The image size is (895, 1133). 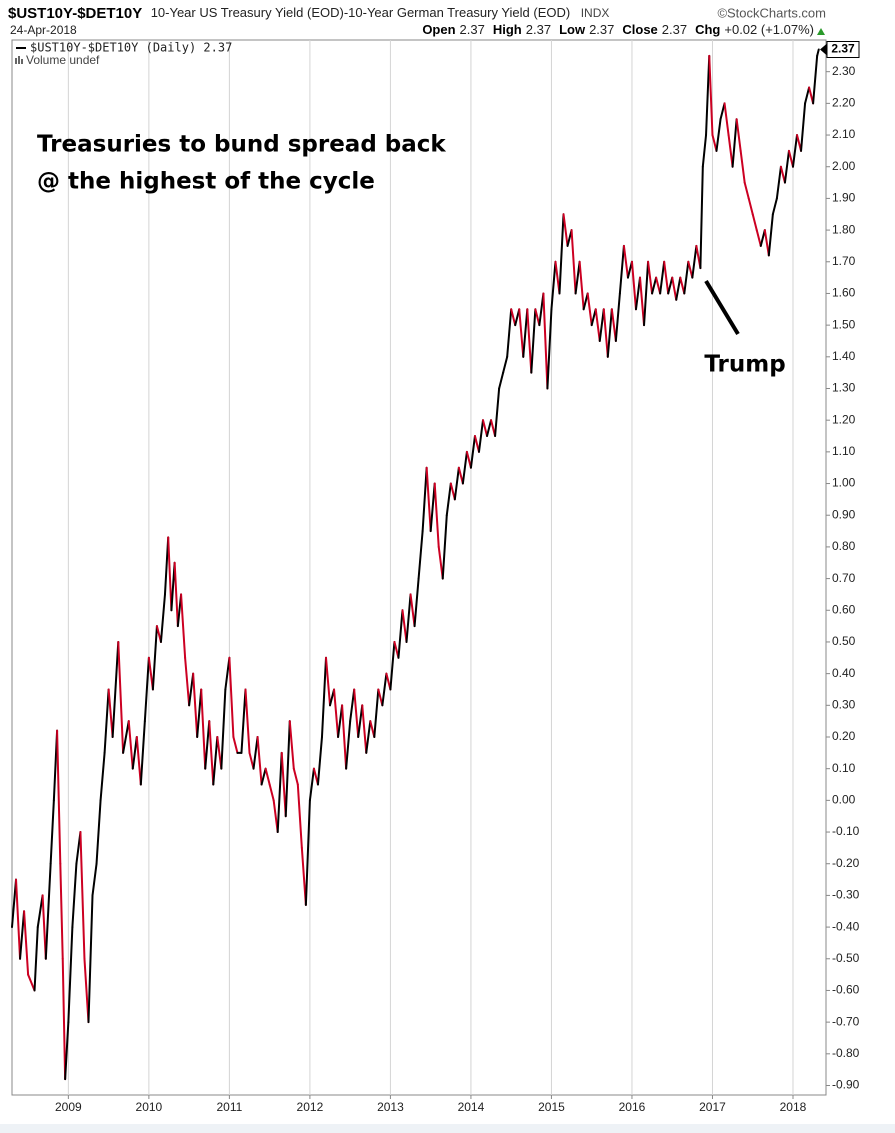 What do you see at coordinates (844, 388) in the screenshot?
I see `y-tick-label: 1.30` at bounding box center [844, 388].